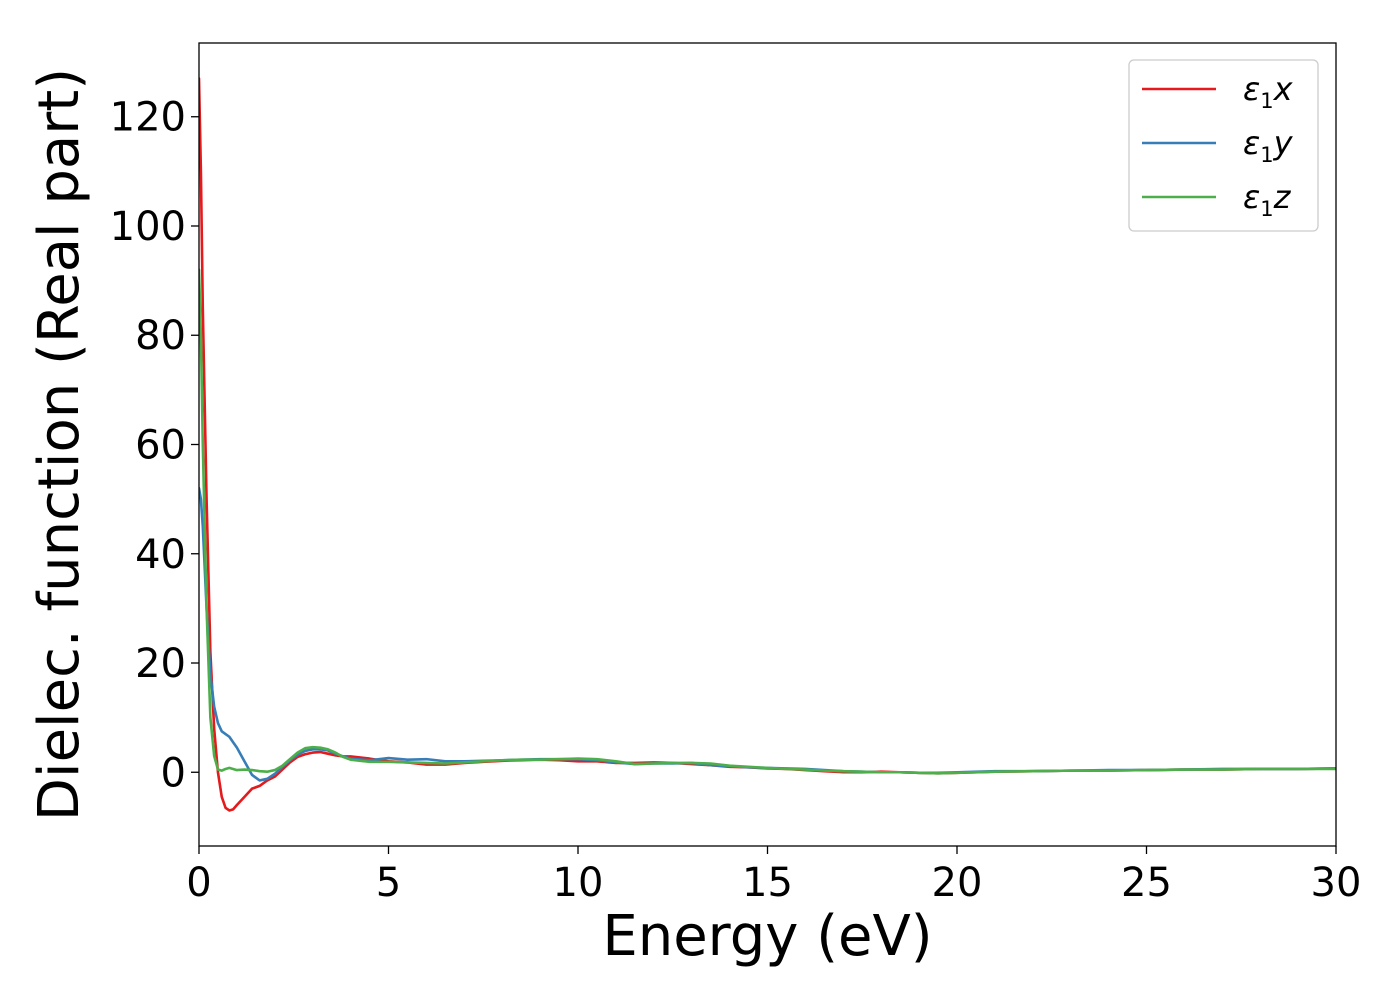  I want to click on x-tick-label: 20, so click(957, 883).